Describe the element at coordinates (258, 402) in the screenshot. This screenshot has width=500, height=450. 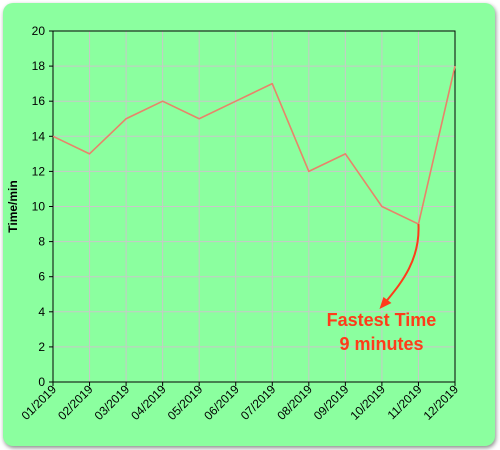
I see `x-tick-label-6: 07/2019` at that location.